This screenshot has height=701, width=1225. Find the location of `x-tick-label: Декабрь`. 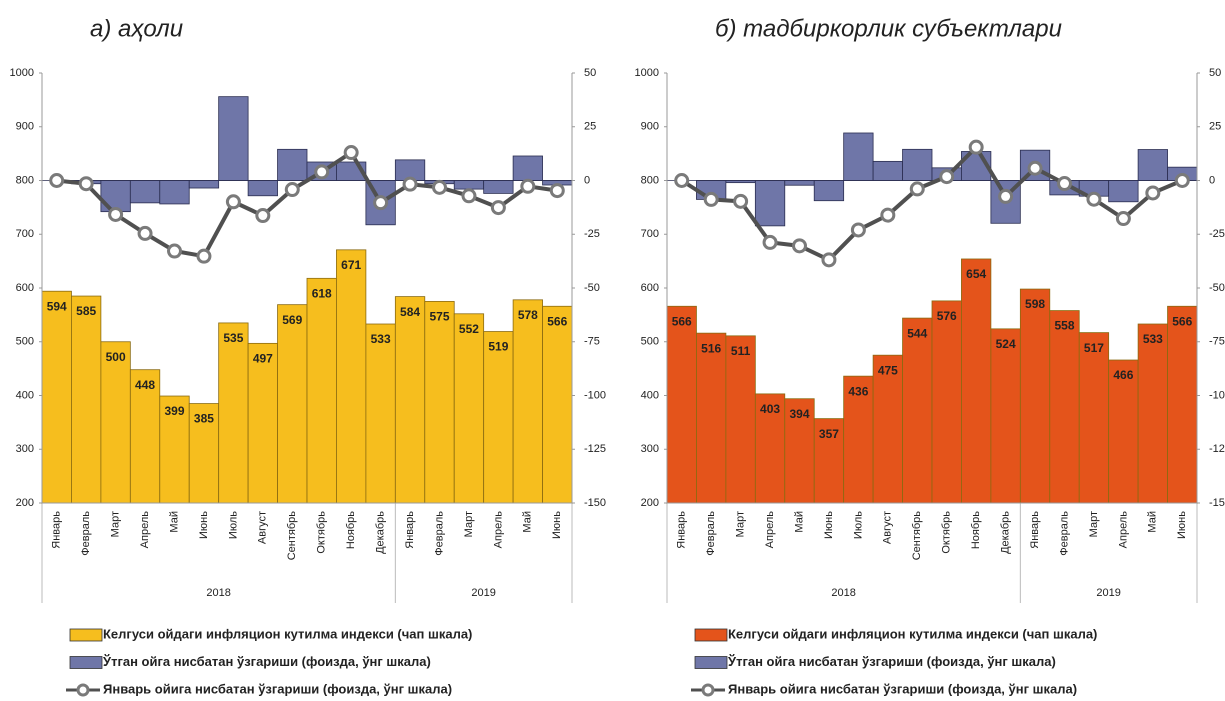

x-tick-label: Декабрь is located at coordinates (381, 532).